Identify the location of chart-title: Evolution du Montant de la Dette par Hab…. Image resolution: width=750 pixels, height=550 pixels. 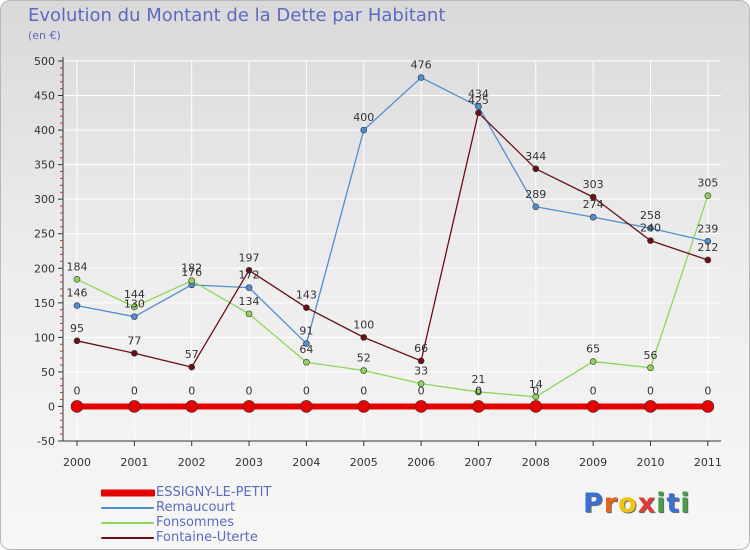
(237, 15).